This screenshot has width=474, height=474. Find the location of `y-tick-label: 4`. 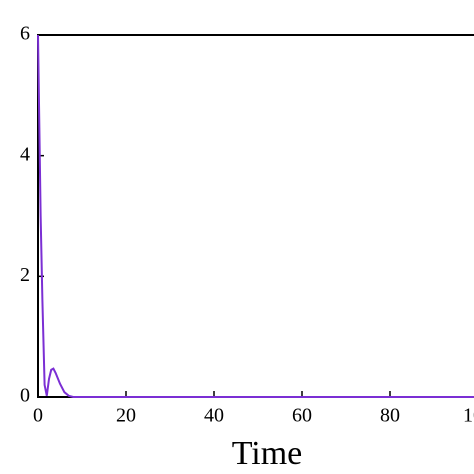

y-tick-label: 4 is located at coordinates (25, 154).